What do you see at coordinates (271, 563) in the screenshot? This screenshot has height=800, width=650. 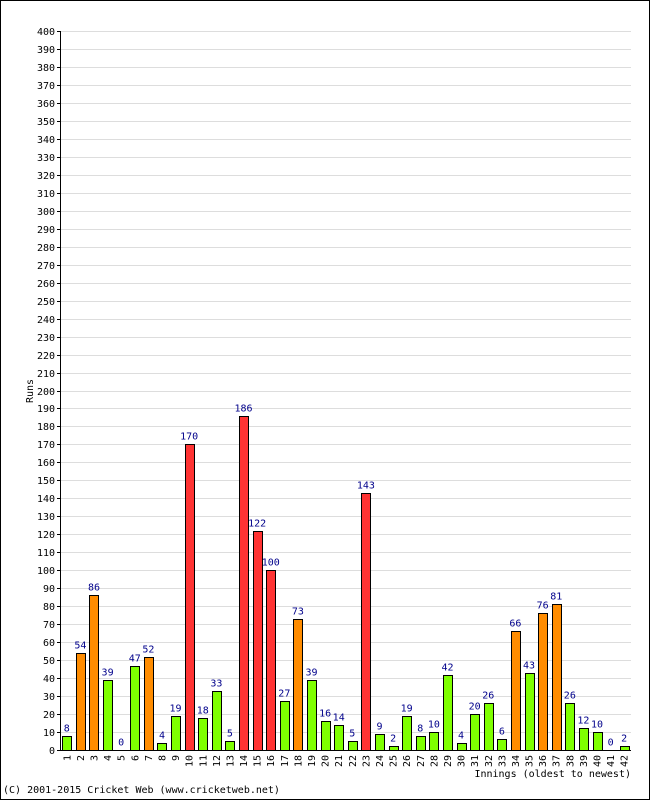 I see `data-label: 100` at bounding box center [271, 563].